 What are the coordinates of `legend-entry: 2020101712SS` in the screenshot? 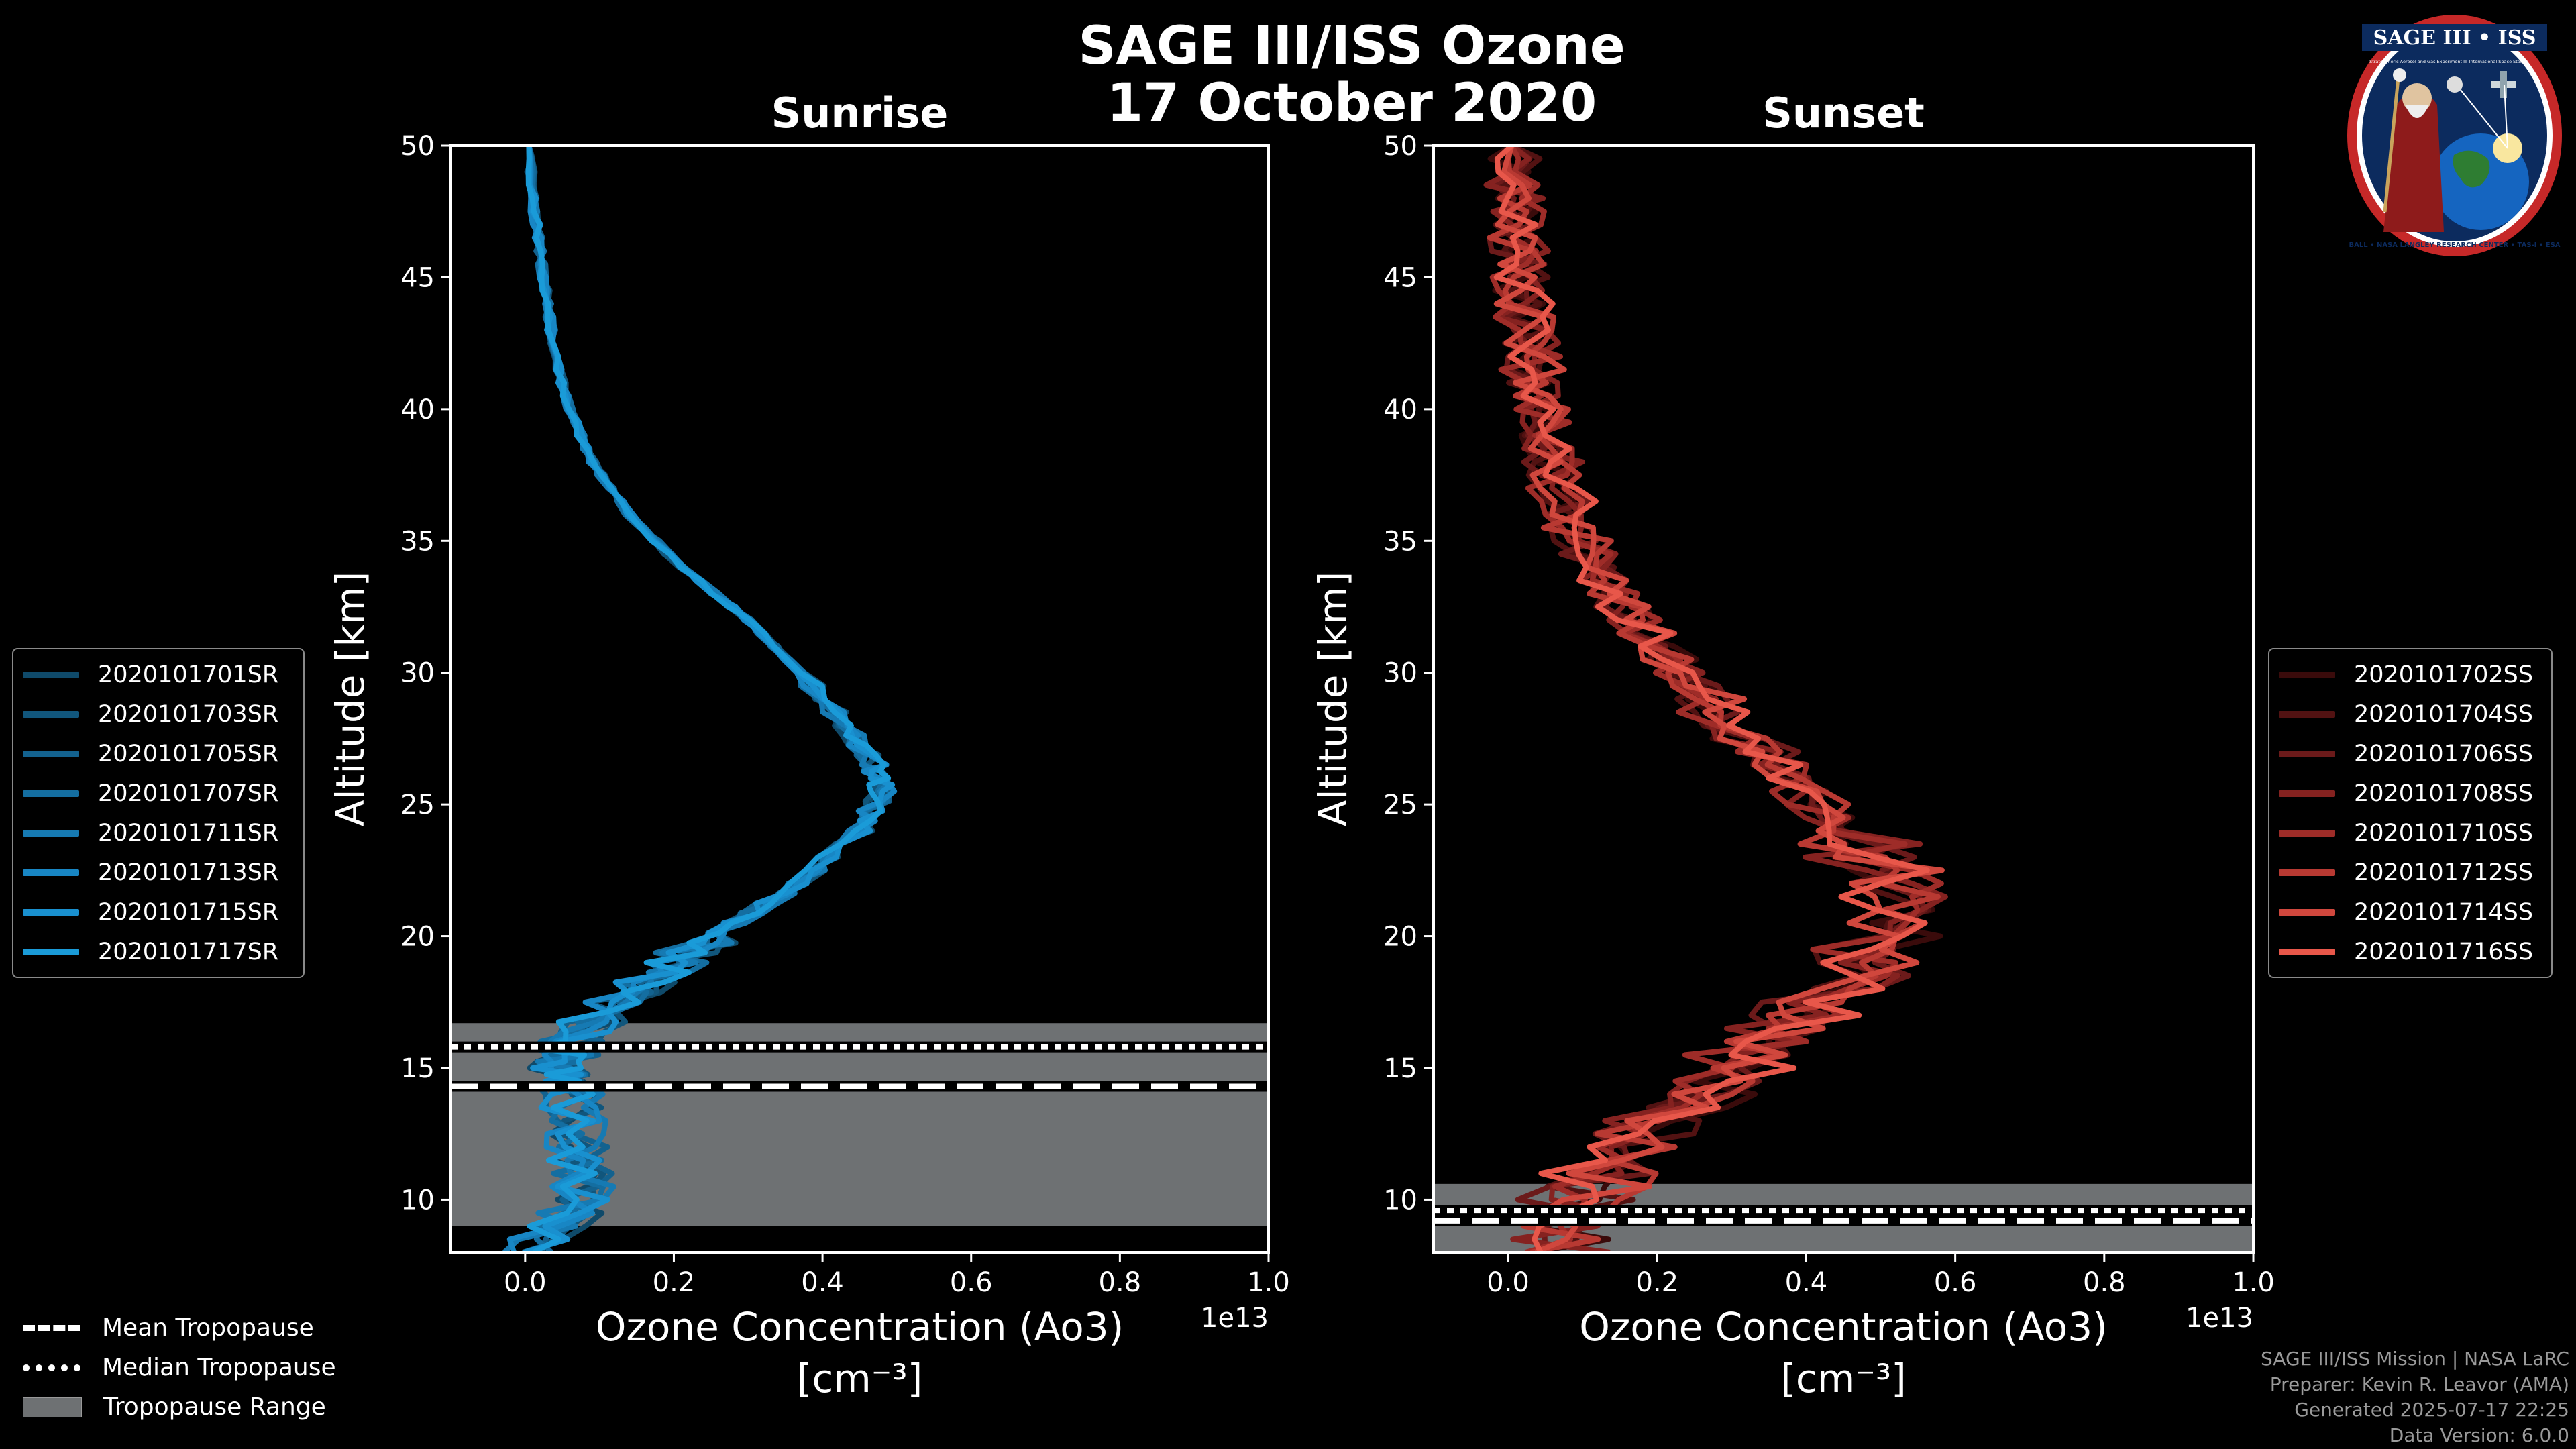 It's located at (2410, 872).